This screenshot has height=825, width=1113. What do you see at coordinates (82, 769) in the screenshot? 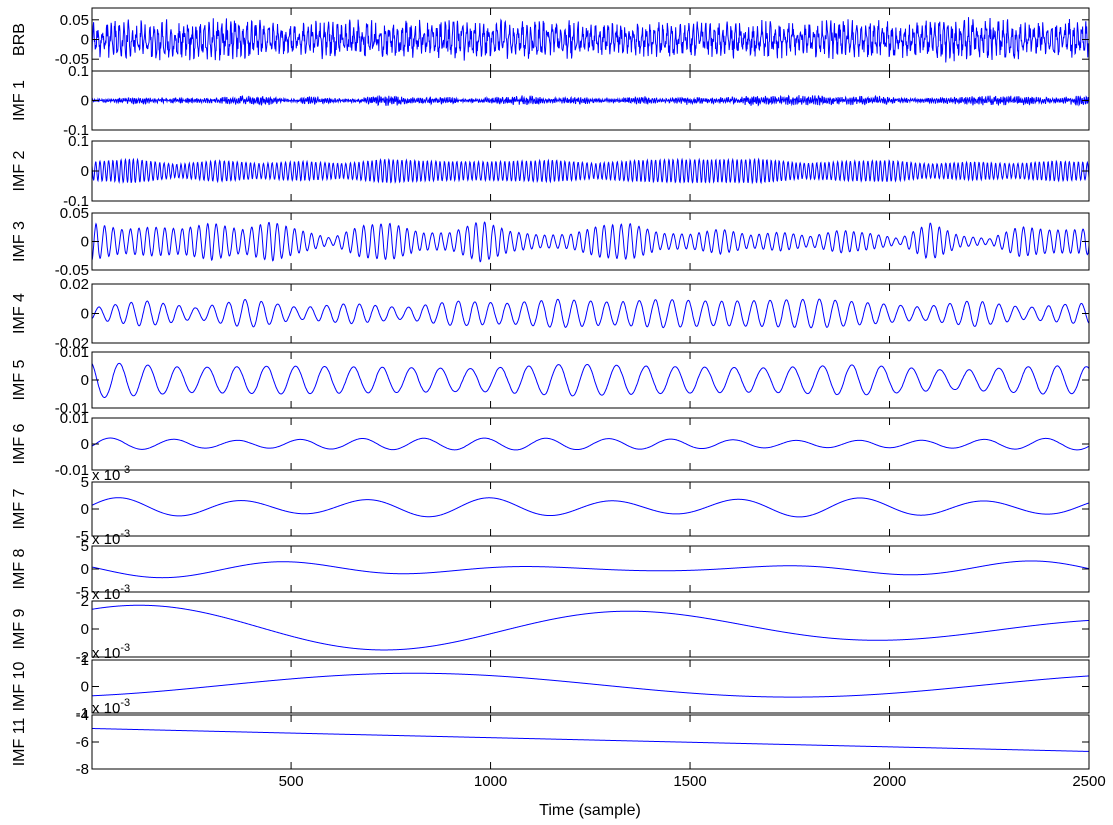
I see `y-tick-label-imf11: -8` at bounding box center [82, 769].